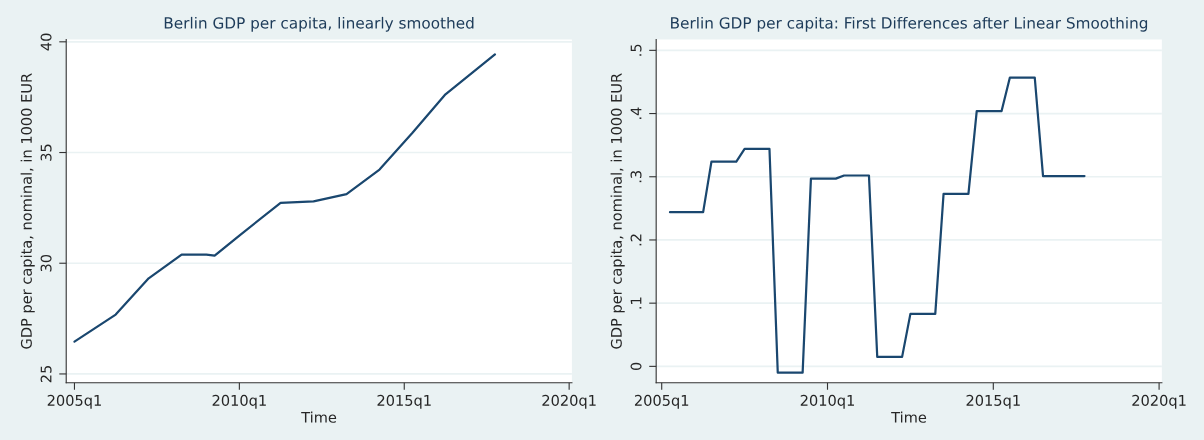 This screenshot has width=1204, height=440. What do you see at coordinates (636, 113) in the screenshot?
I see `y-tick-label: .4` at bounding box center [636, 113].